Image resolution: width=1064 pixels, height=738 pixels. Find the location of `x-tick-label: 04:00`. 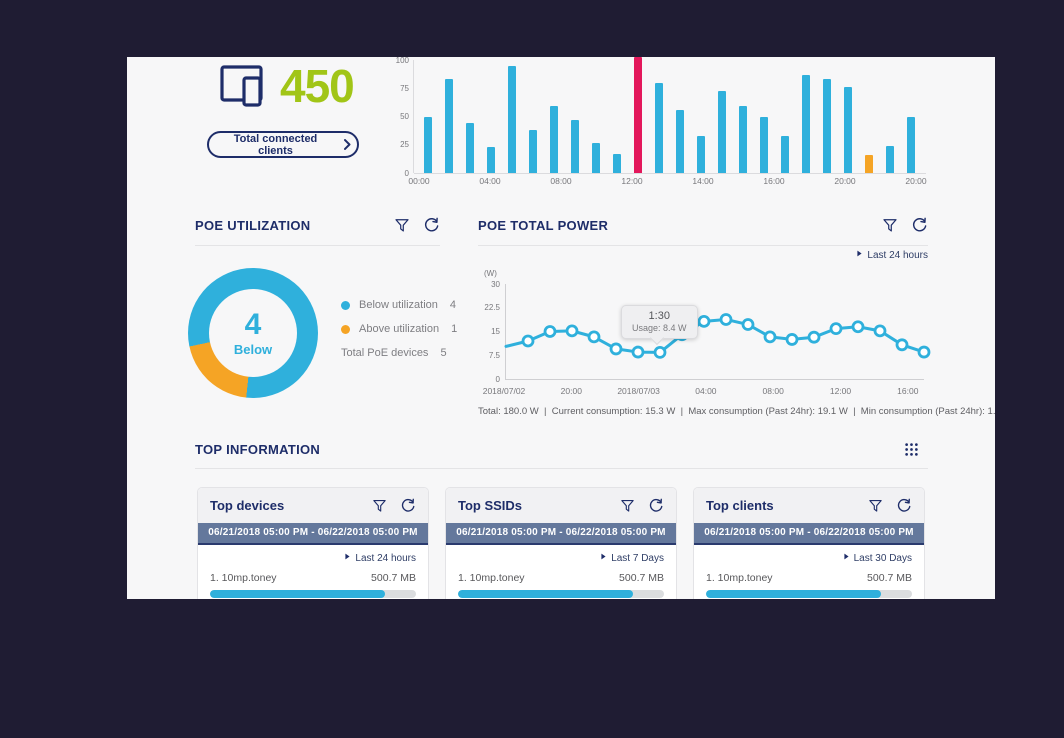

x-tick-label: 04:00 is located at coordinates (706, 391).